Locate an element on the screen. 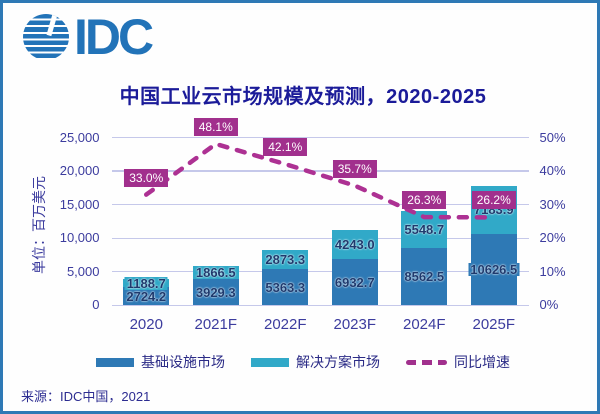 Image resolution: width=600 pixels, height=414 pixels. source-note: 来源：IDC中国，2021 is located at coordinates (86, 396).